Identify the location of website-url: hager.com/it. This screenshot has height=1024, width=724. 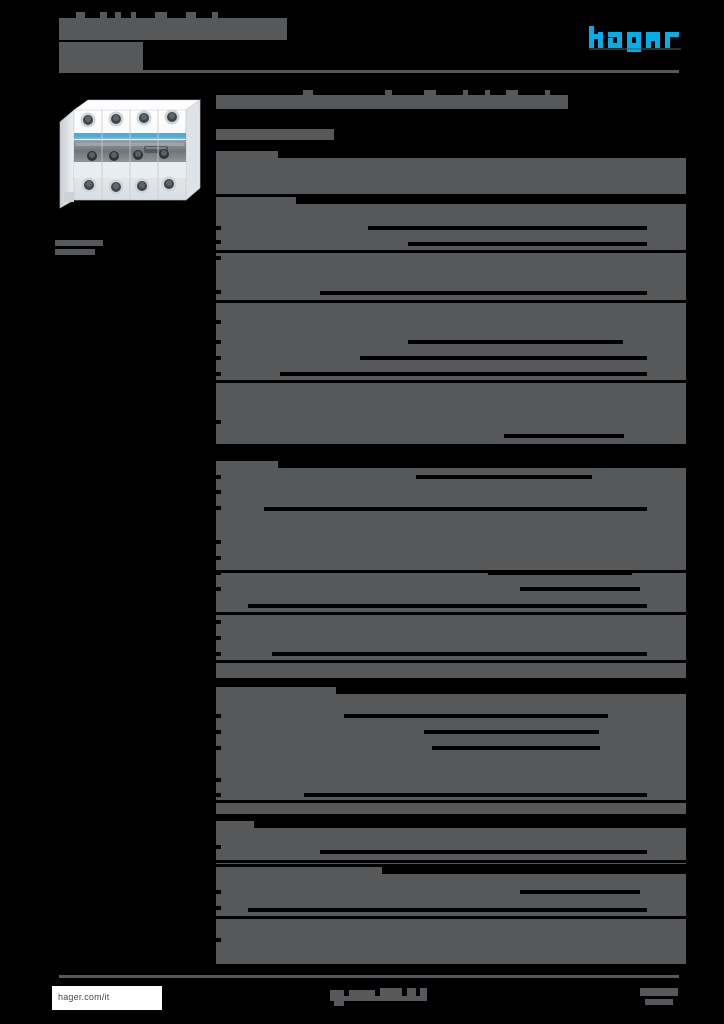
(84, 997).